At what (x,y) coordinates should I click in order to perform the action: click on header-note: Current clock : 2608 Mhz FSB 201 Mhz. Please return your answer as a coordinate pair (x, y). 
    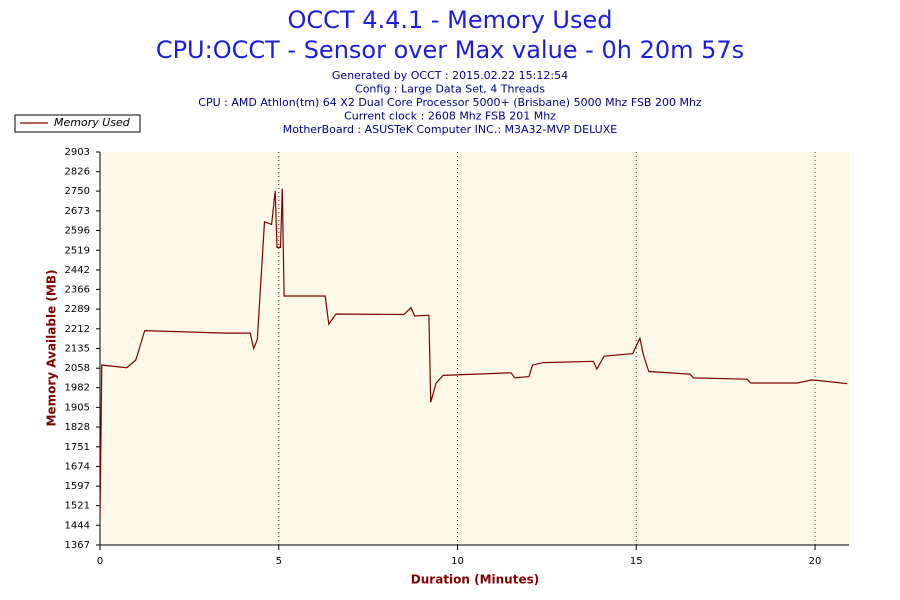
    Looking at the image, I should click on (450, 116).